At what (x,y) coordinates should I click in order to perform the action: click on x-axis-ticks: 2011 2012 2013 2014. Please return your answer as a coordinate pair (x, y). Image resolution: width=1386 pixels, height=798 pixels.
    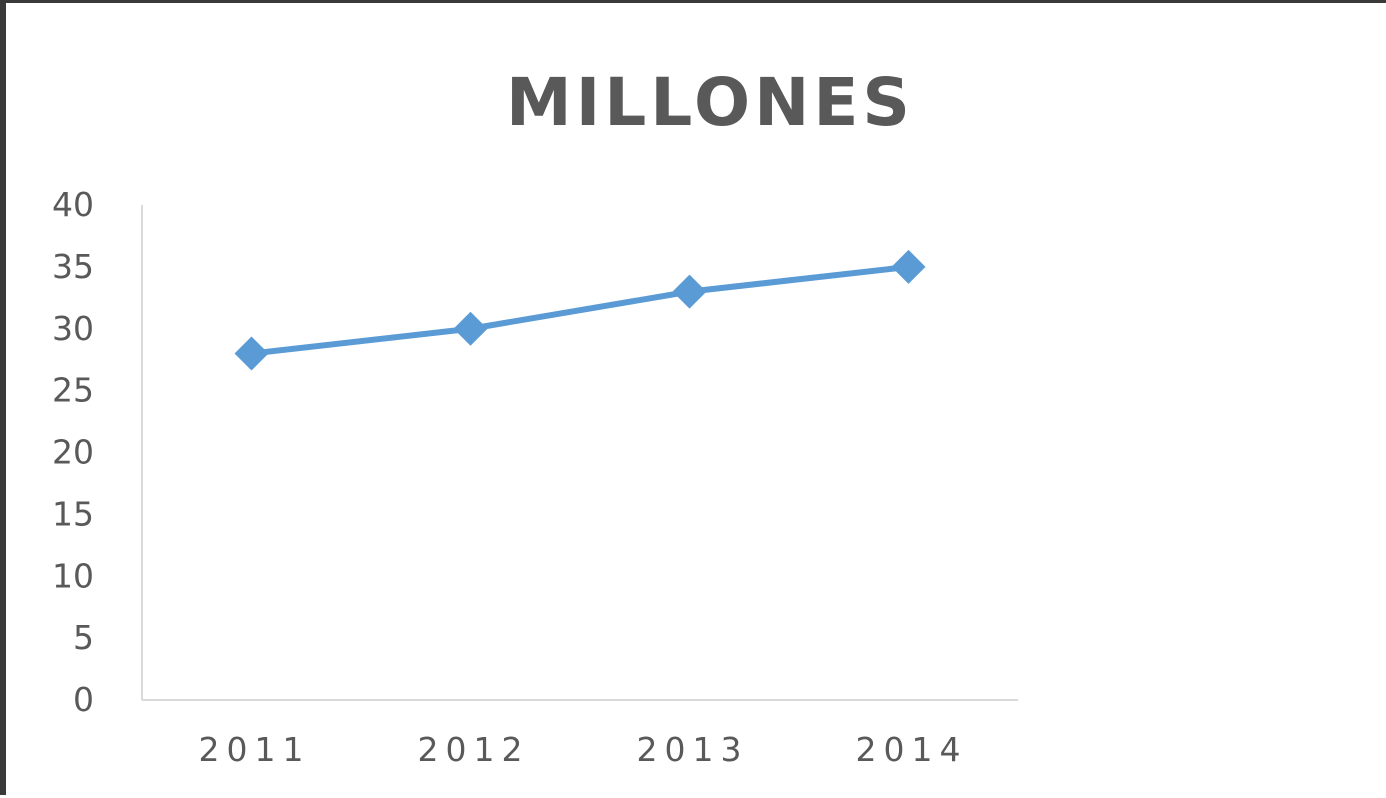
    Looking at the image, I should click on (583, 749).